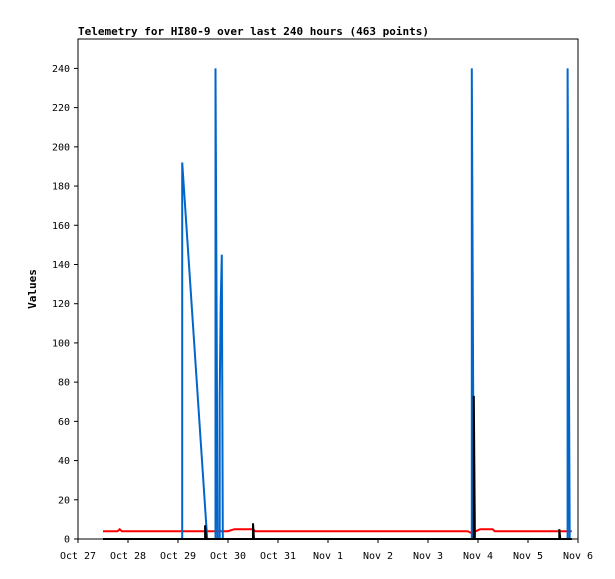 This screenshot has width=615, height=579. Describe the element at coordinates (428, 556) in the screenshot. I see `x-tick-label: Nov 3` at that location.